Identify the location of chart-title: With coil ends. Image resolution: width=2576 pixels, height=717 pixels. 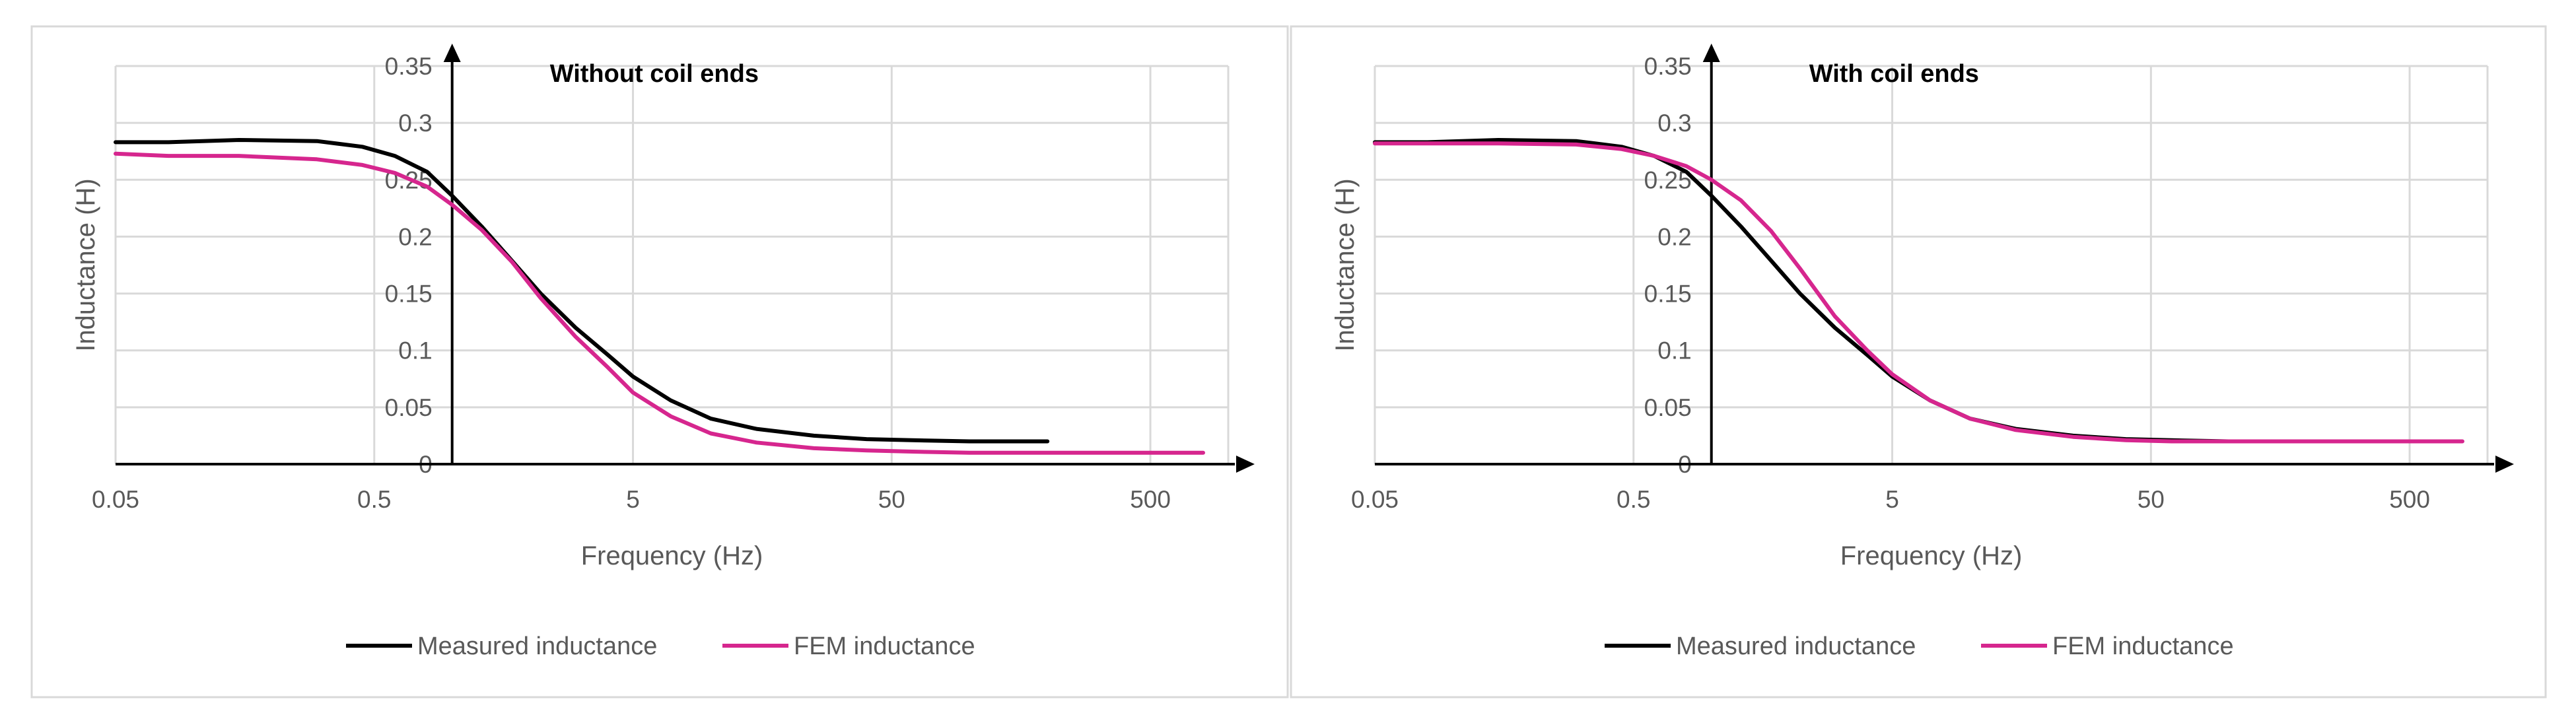
(1894, 74).